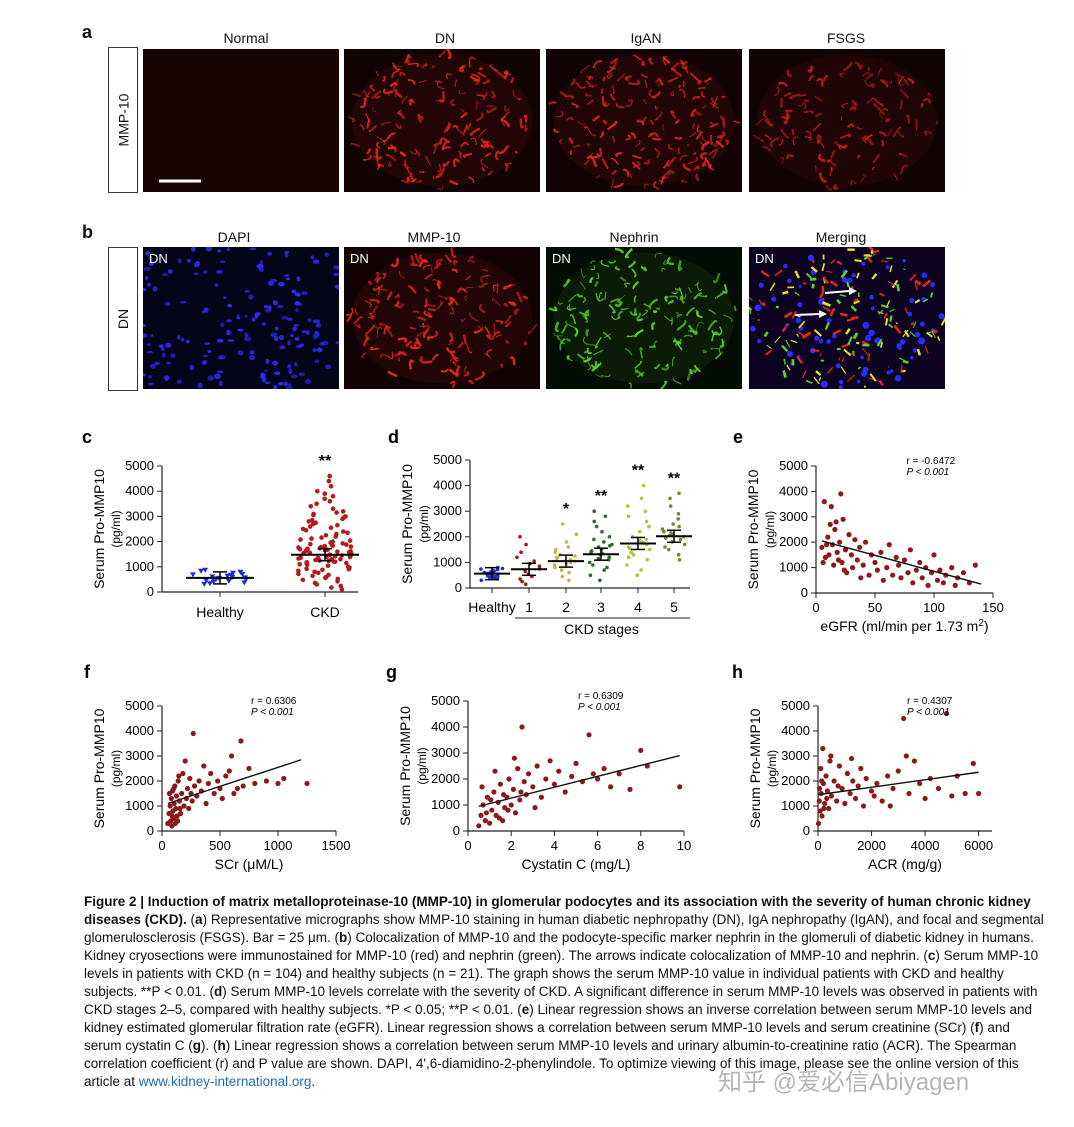  Describe the element at coordinates (391, 672) in the screenshot. I see `panel-g-letter: g` at that location.